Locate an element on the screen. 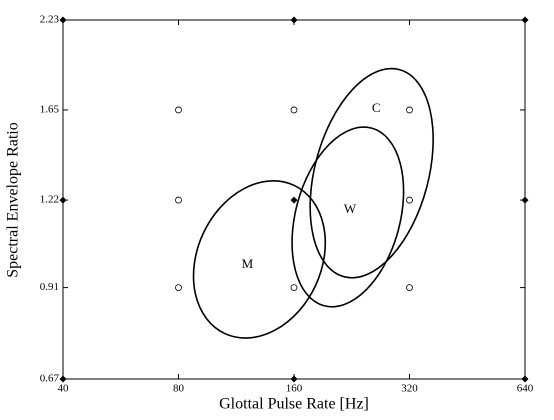 This screenshot has height=420, width=554. x-tick-label: 80 is located at coordinates (179, 389).